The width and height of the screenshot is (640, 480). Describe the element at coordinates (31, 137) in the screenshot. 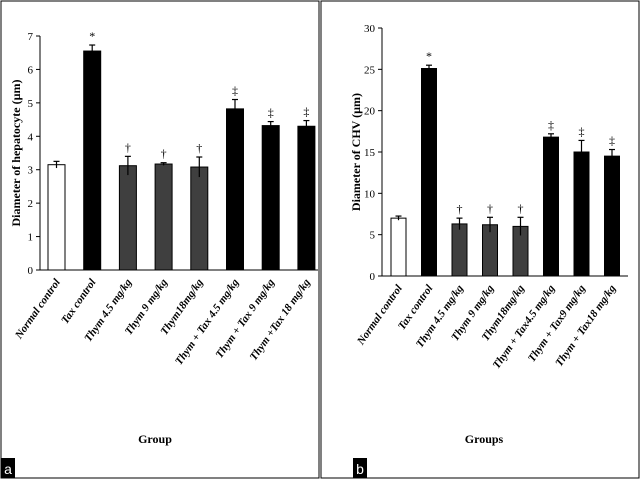

I see `pa-y-tick-label: 4` at that location.